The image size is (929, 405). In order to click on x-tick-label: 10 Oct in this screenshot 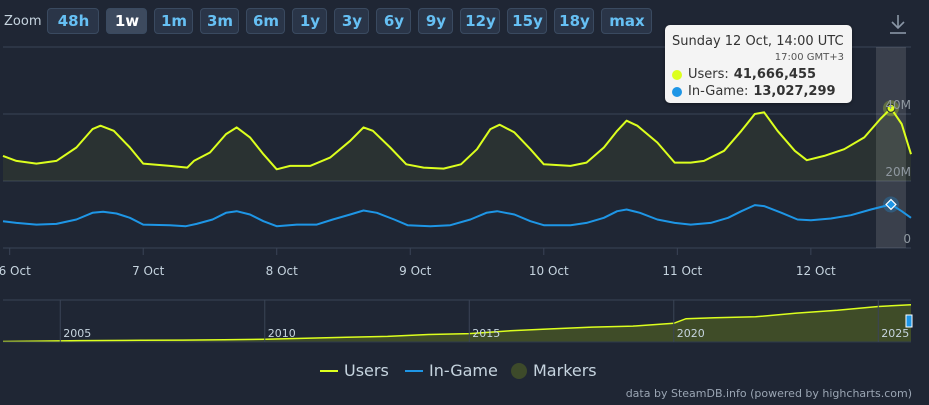, I will do `click(549, 271)`.